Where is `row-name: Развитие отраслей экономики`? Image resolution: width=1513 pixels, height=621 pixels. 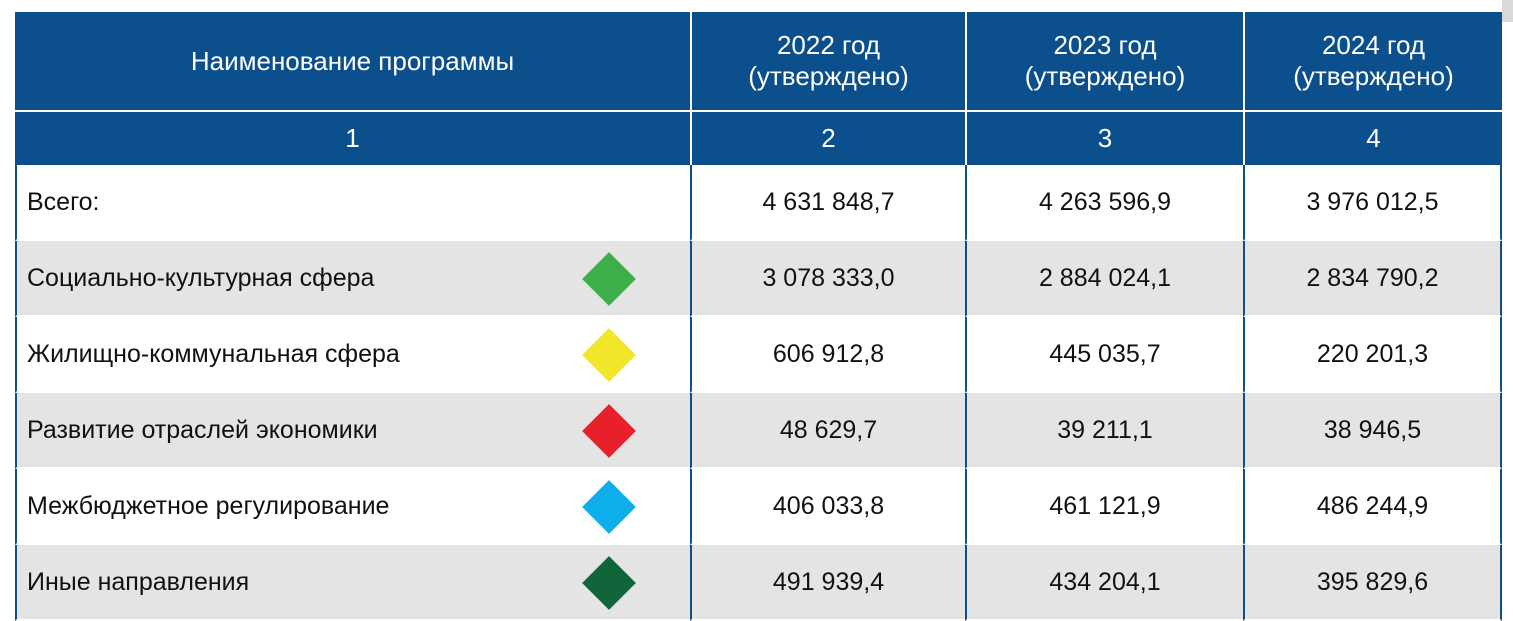 row-name: Развитие отраслей экономики is located at coordinates (202, 429).